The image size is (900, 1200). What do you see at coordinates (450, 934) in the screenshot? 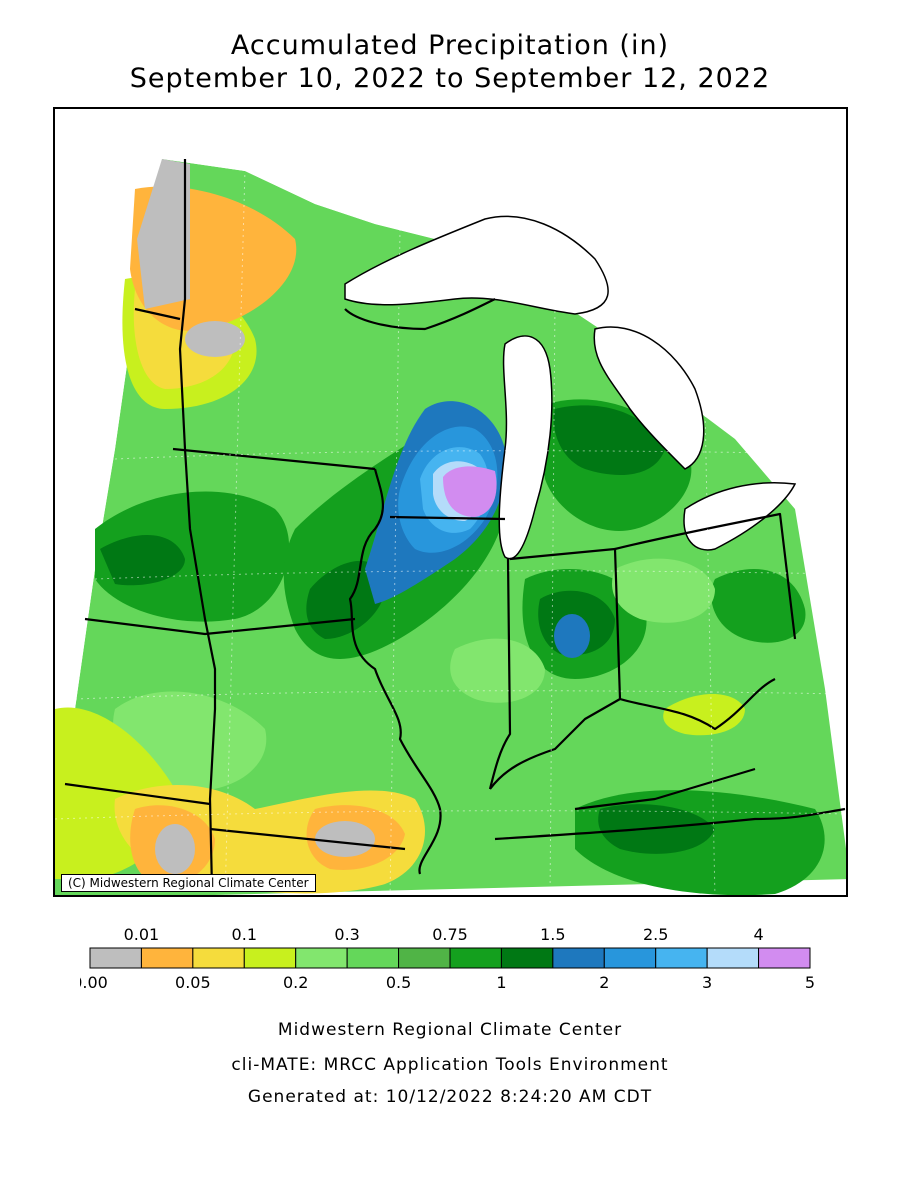
I see `legend-top-label: 0.75` at bounding box center [450, 934].